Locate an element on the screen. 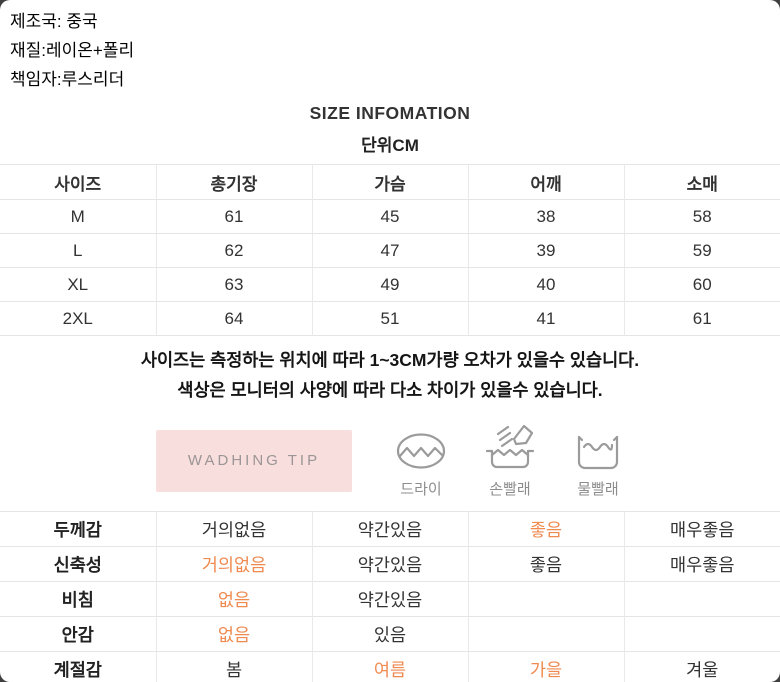 The height and width of the screenshot is (682, 780). attribute-row-sheerness: 비침 없음 약간있음 is located at coordinates (390, 599).